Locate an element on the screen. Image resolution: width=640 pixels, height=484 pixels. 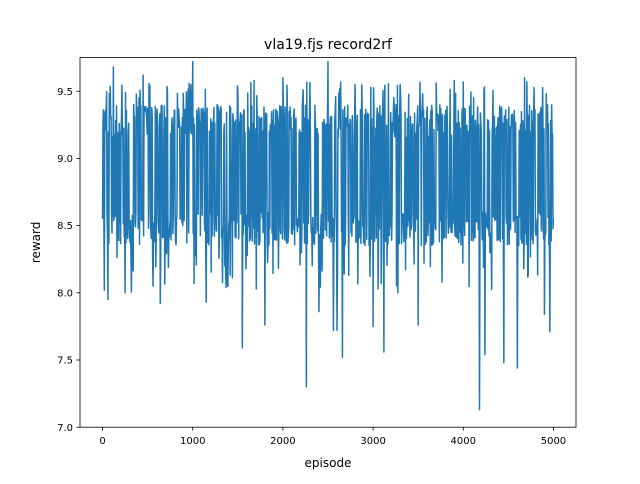
y-tick-label: 7.0 is located at coordinates (65, 428).